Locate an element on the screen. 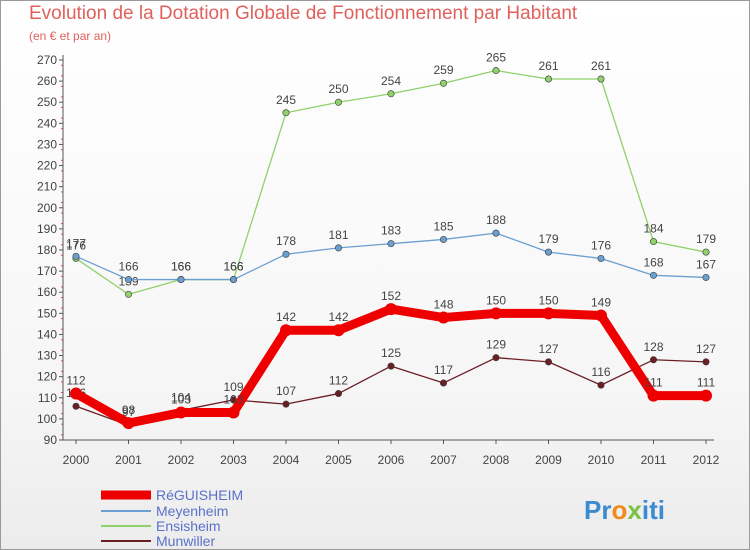 The image size is (750, 550). data-label: 149 is located at coordinates (601, 302).